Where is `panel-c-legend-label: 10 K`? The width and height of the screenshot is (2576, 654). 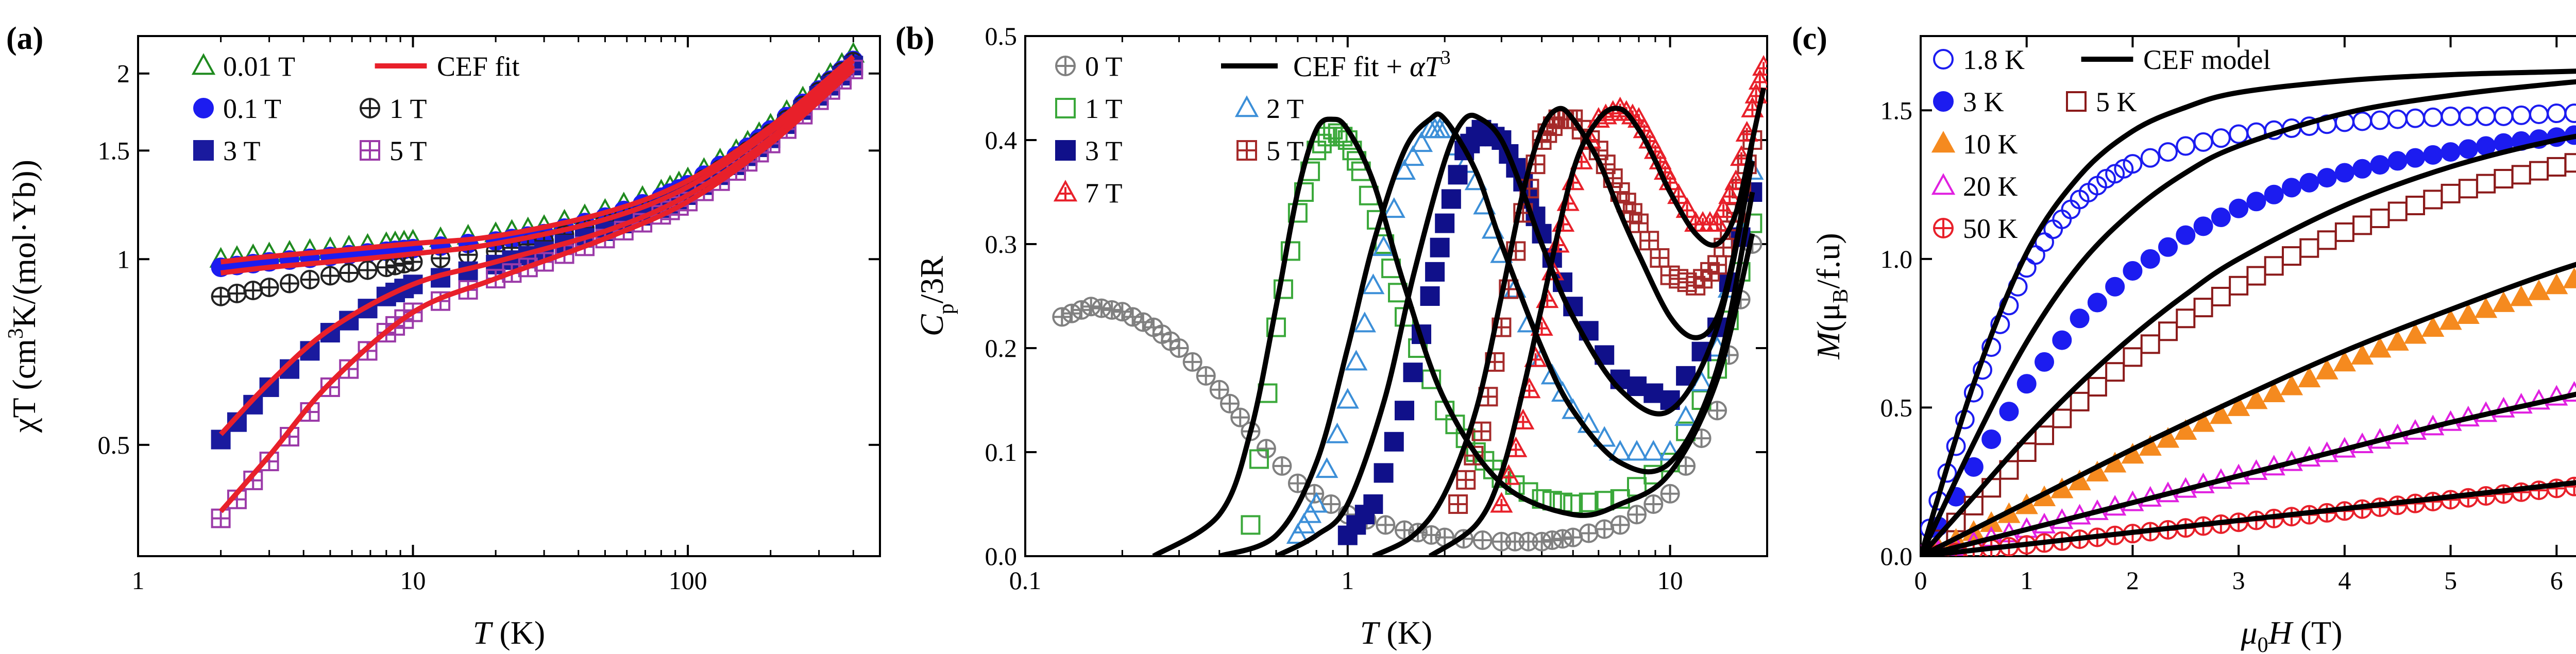
panel-c-legend-label: 10 K is located at coordinates (1991, 144).